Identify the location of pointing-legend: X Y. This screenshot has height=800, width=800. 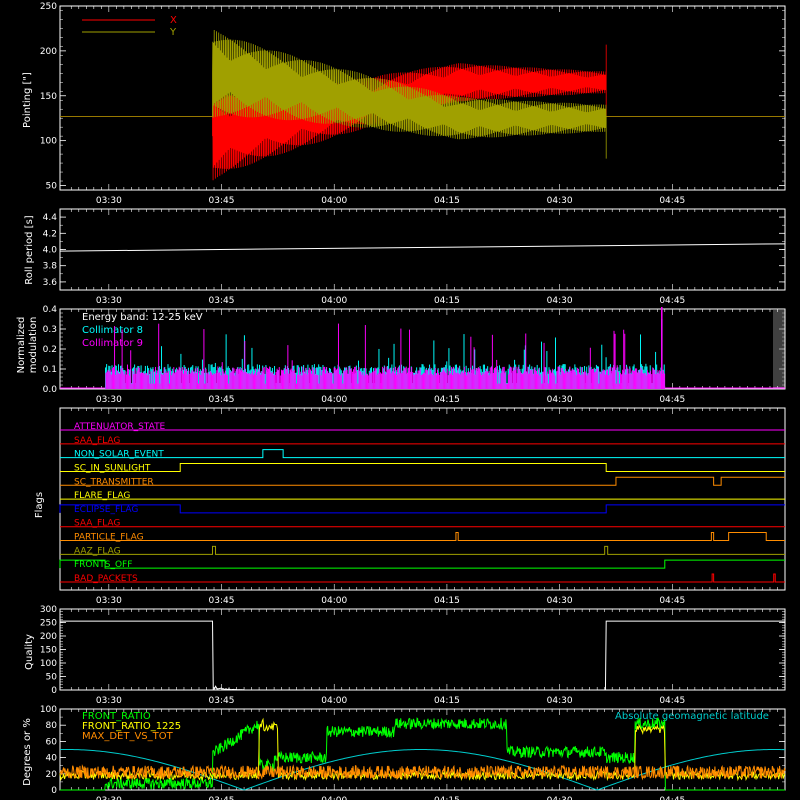
(129, 26).